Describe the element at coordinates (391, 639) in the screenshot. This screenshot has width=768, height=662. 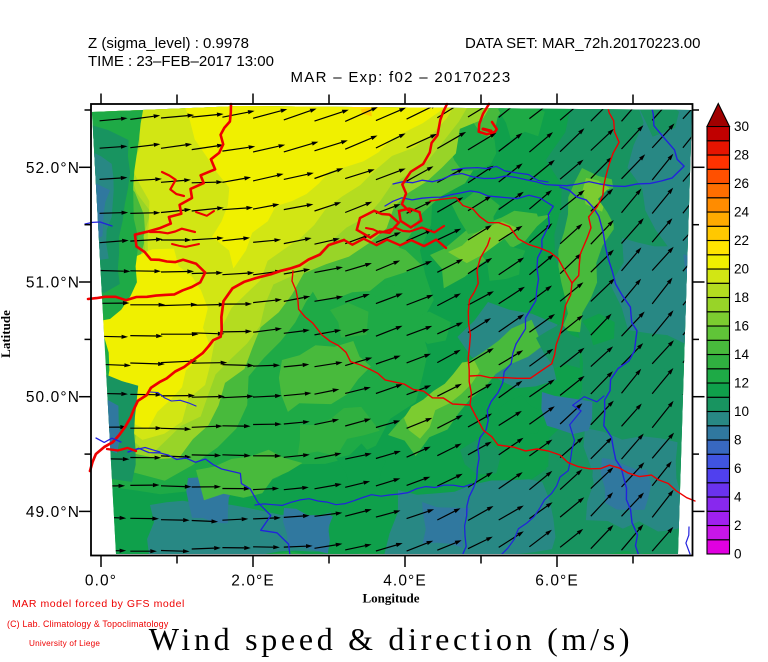
I see `svg-text: Wind speed & direction (m/s)` at that location.